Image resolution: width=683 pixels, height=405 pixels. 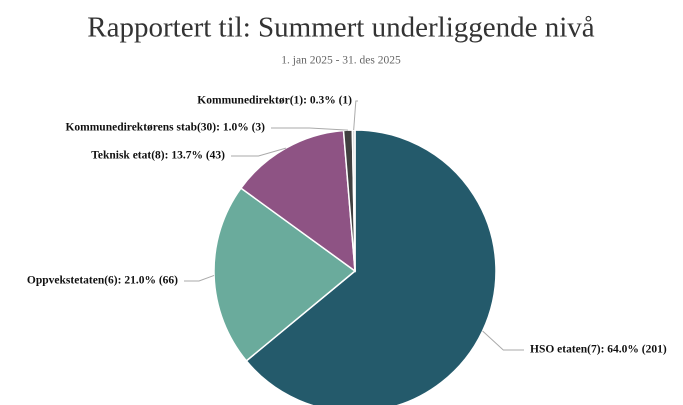 I want to click on slice-label: HSO etaten(7): 64.0% (201), so click(x=598, y=350).